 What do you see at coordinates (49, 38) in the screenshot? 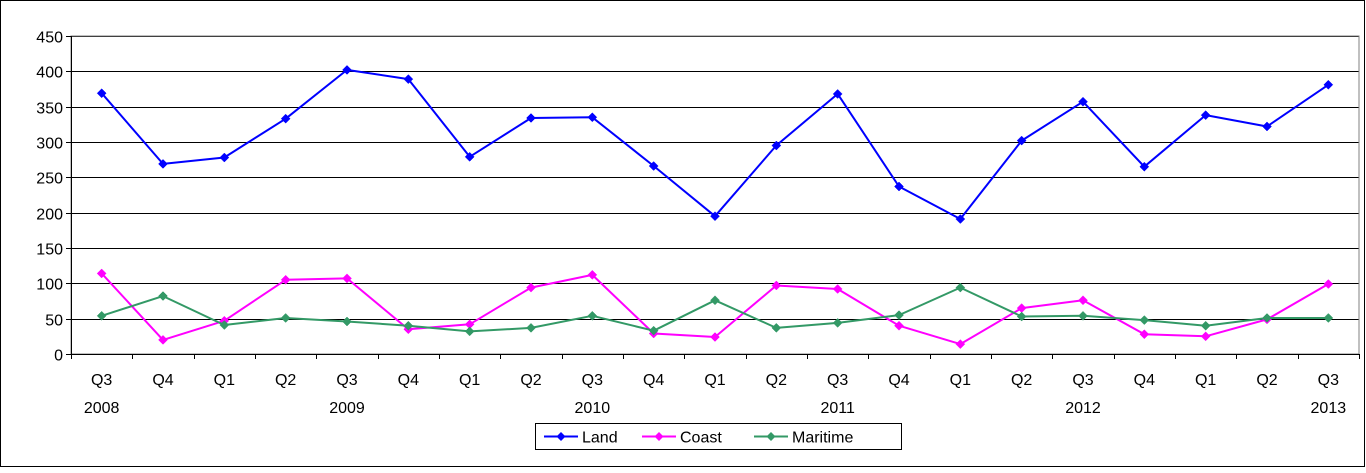
I see `y-tick-label: 450` at bounding box center [49, 38].